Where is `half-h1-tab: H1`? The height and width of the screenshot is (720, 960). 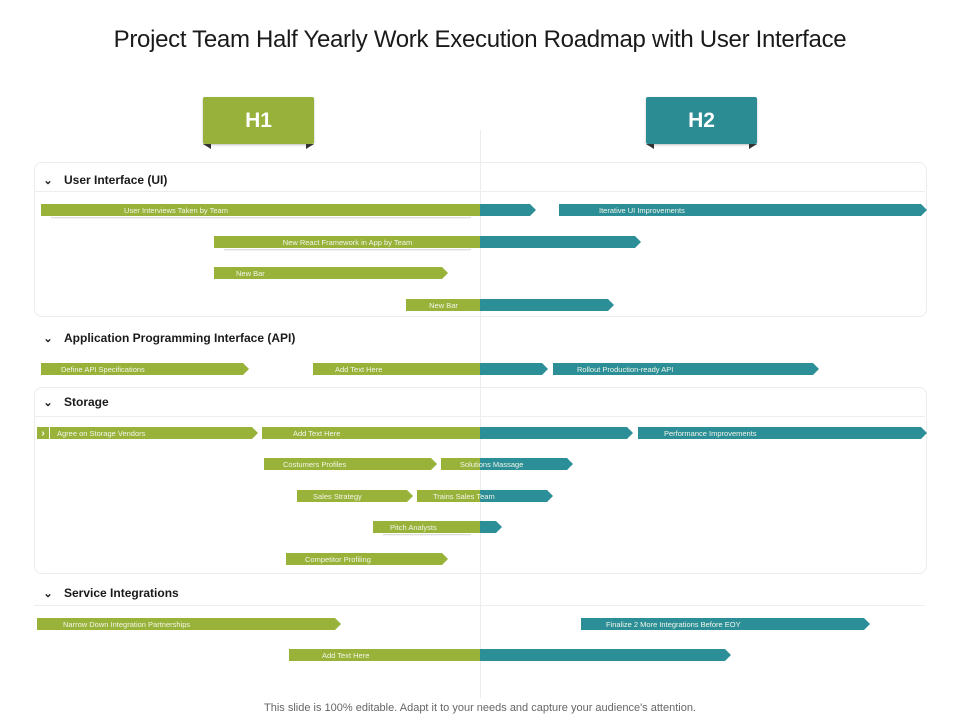 half-h1-tab: H1 is located at coordinates (258, 123).